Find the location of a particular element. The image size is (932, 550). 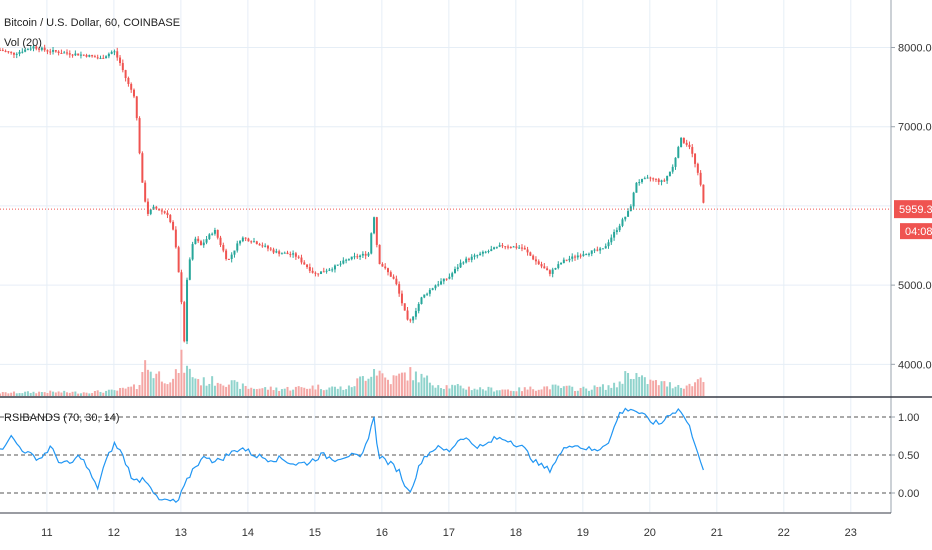

time-axis: 11 12 13 14 15 16 17 18 19 20 21 22 23 is located at coordinates (449, 533).